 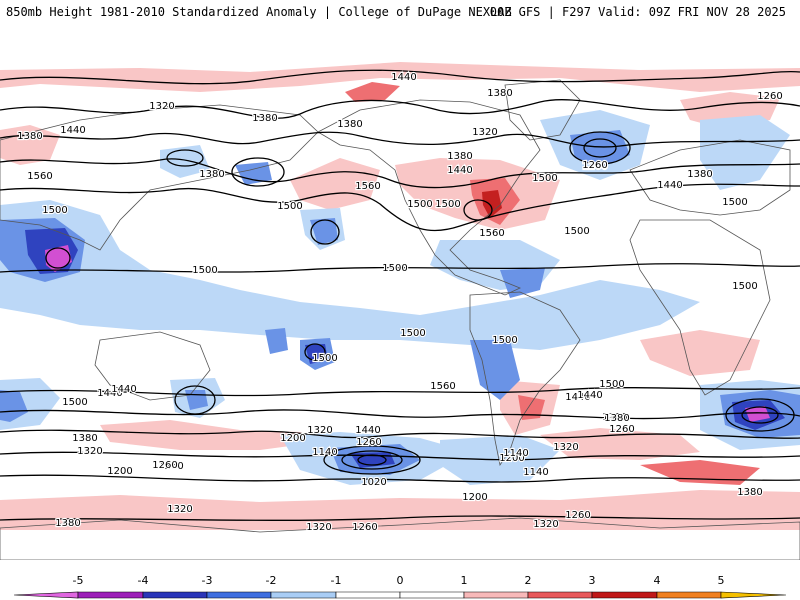 I want to click on colorbar-tick-label: -5, so click(x=78, y=580).